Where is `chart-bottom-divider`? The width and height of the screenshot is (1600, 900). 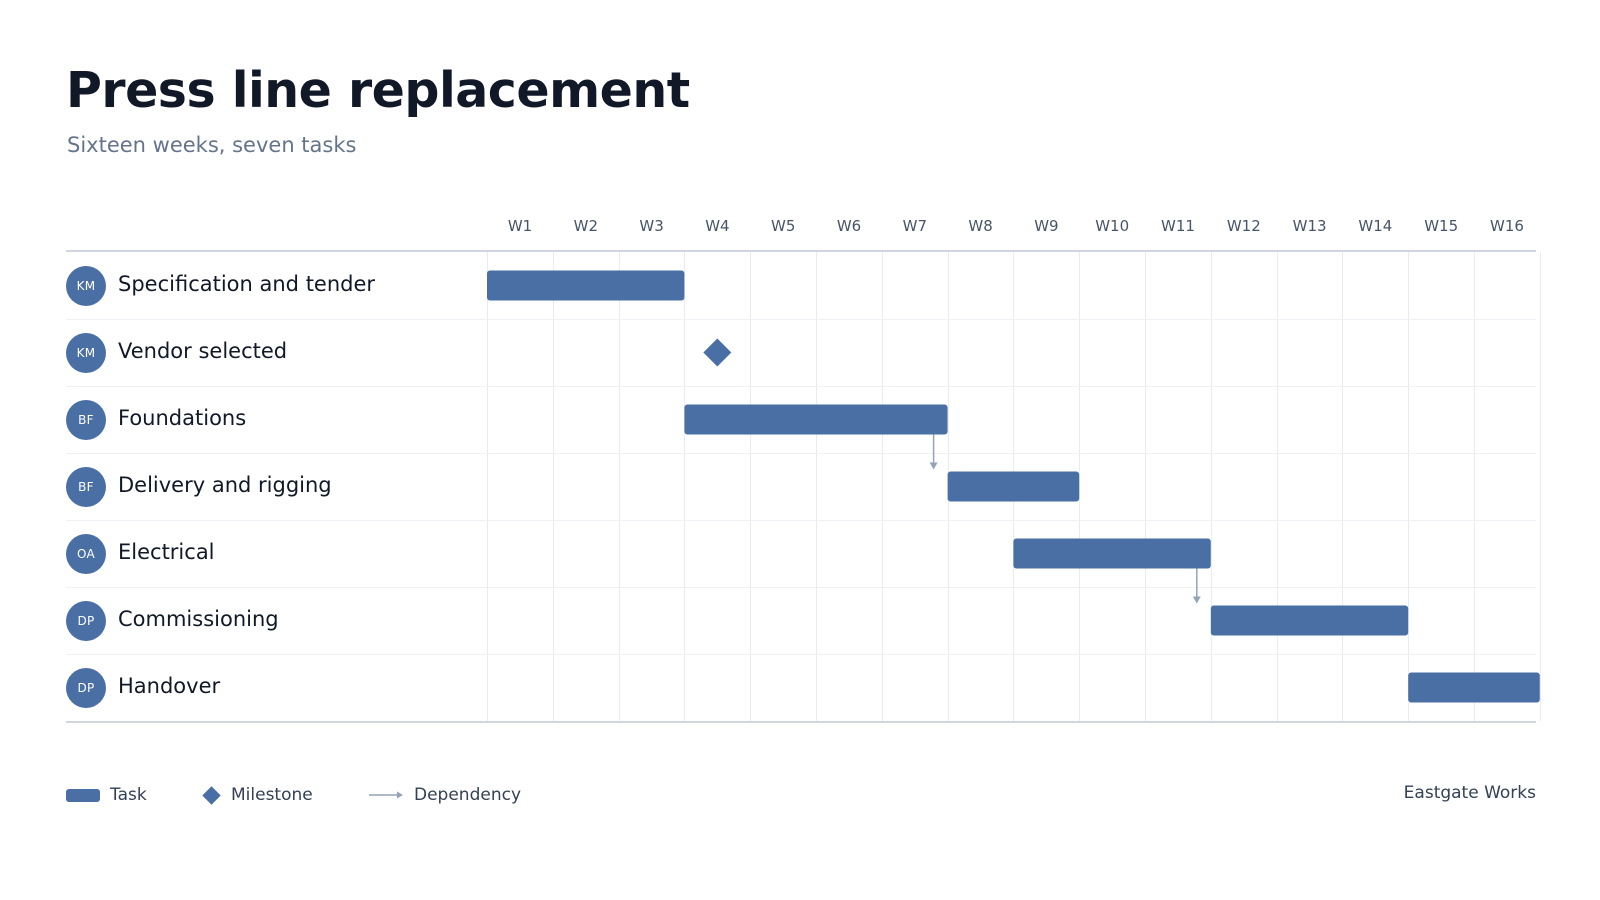 chart-bottom-divider is located at coordinates (801, 722).